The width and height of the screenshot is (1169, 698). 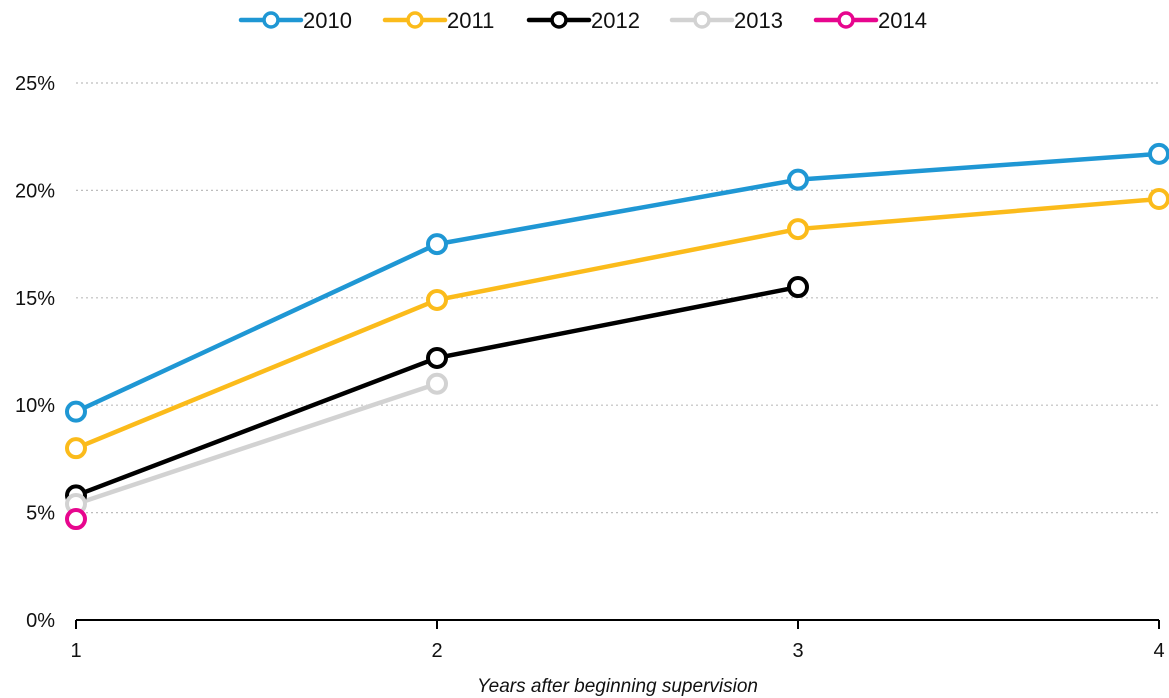 What do you see at coordinates (327, 20) in the screenshot?
I see `legend-label-2010: 2010` at bounding box center [327, 20].